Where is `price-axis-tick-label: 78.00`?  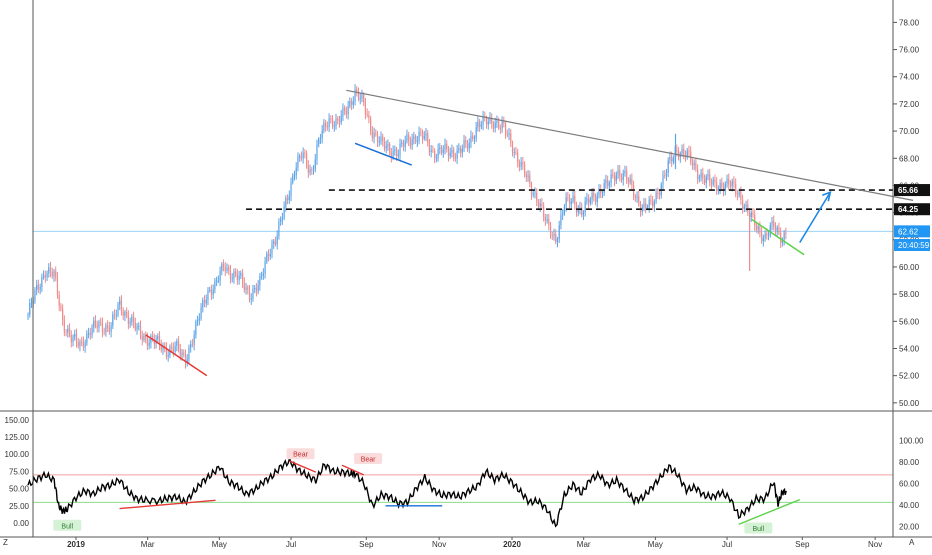 price-axis-tick-label: 78.00 is located at coordinates (909, 22).